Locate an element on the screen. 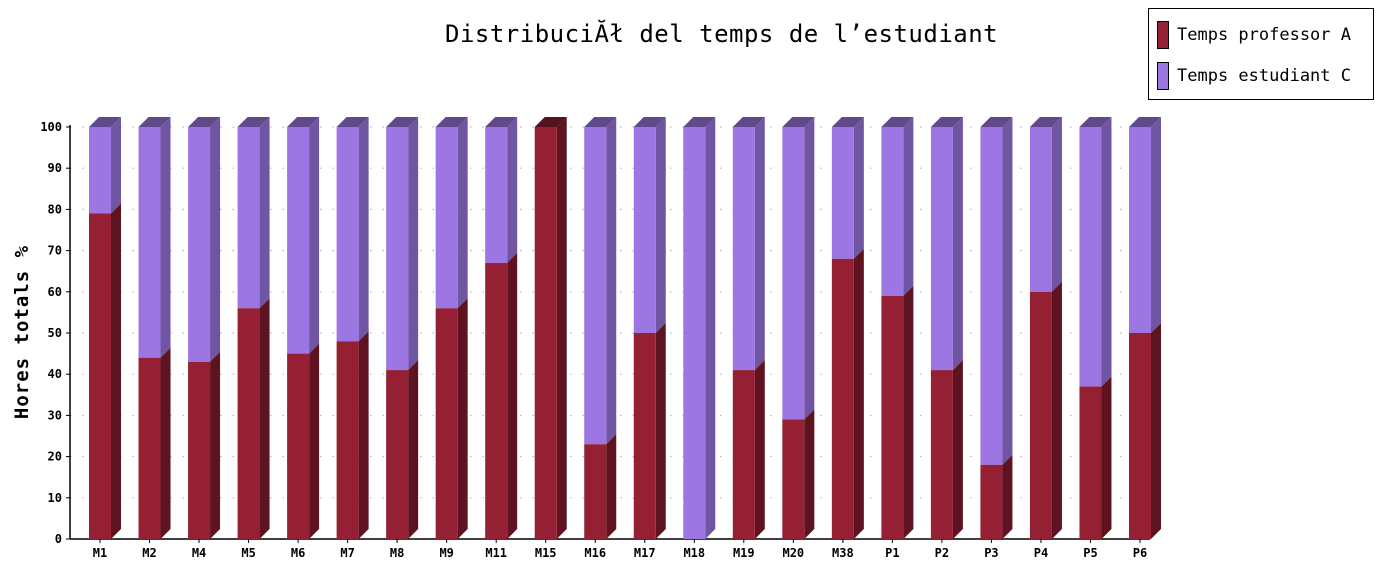 Image resolution: width=1381 pixels, height=562 pixels. x-tick-label: P6 is located at coordinates (1140, 553).